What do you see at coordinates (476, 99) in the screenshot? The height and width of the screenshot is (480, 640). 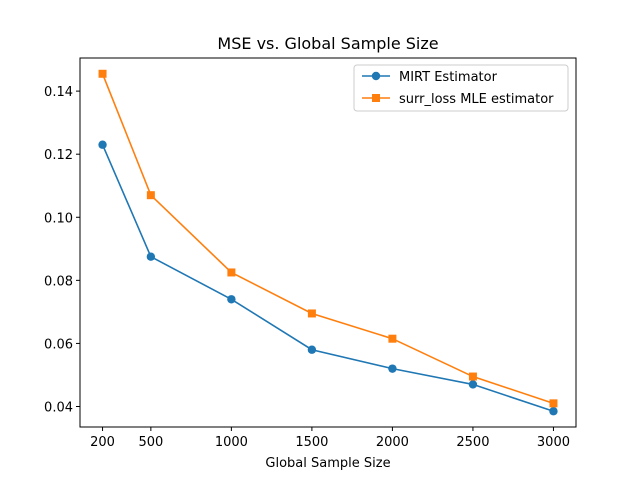 I see `legend-label: surr_loss MLE estimator` at bounding box center [476, 99].